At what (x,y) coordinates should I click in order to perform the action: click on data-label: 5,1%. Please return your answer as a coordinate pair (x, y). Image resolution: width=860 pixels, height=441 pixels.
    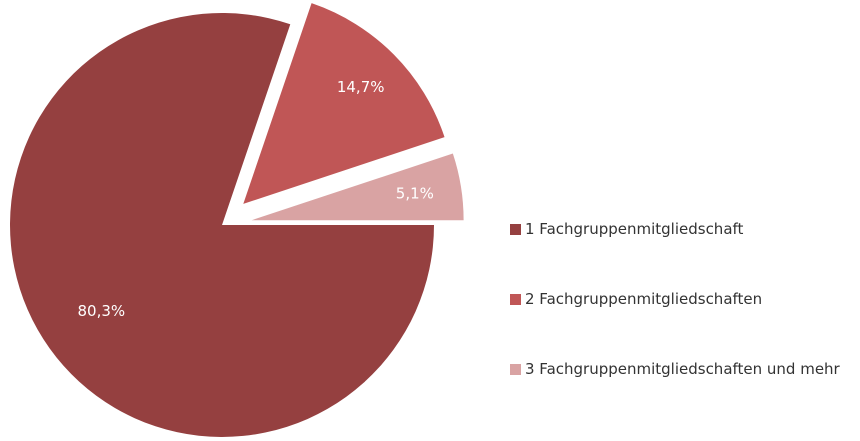
    Looking at the image, I should click on (415, 193).